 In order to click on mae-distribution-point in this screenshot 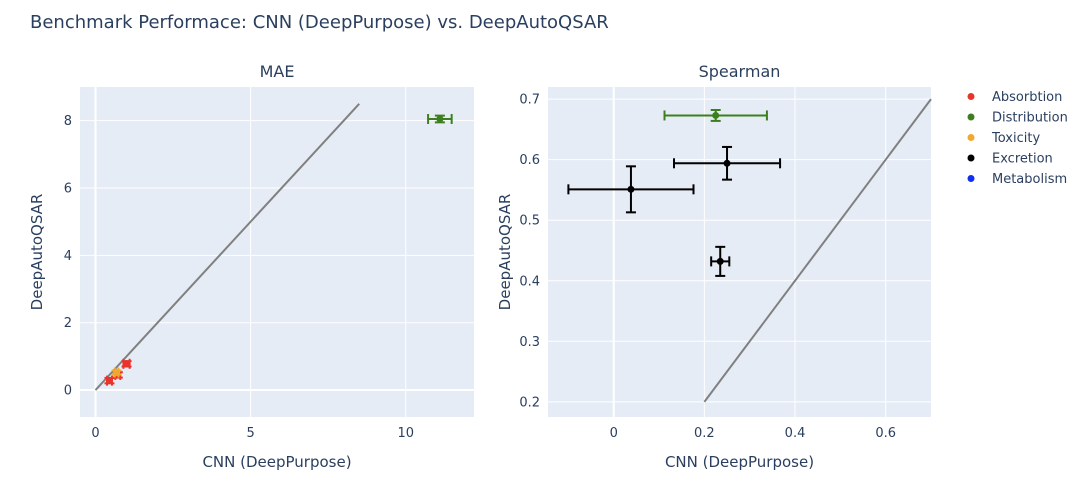, I will do `click(440, 118)`.